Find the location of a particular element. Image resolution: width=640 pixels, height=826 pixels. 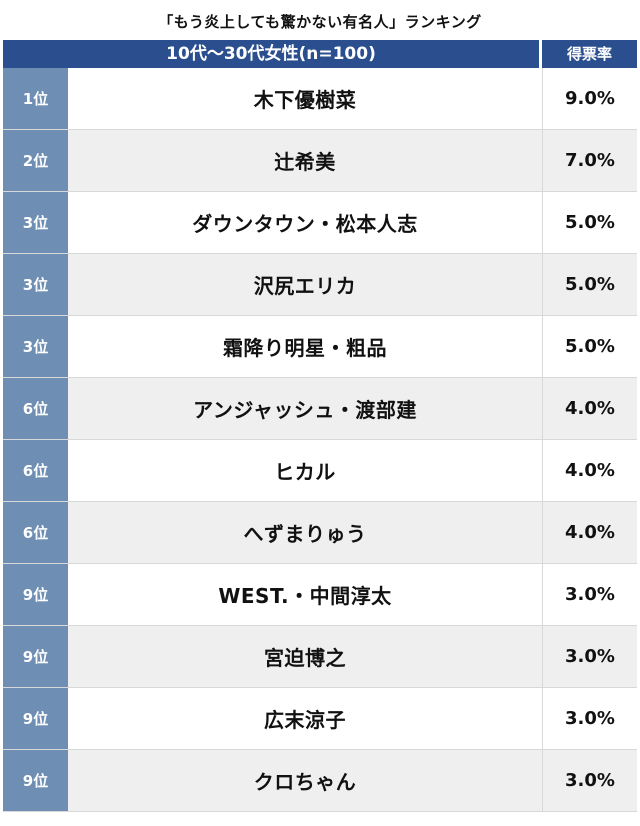

table-row: 9位 クロちゃん 3.0% is located at coordinates (320, 781).